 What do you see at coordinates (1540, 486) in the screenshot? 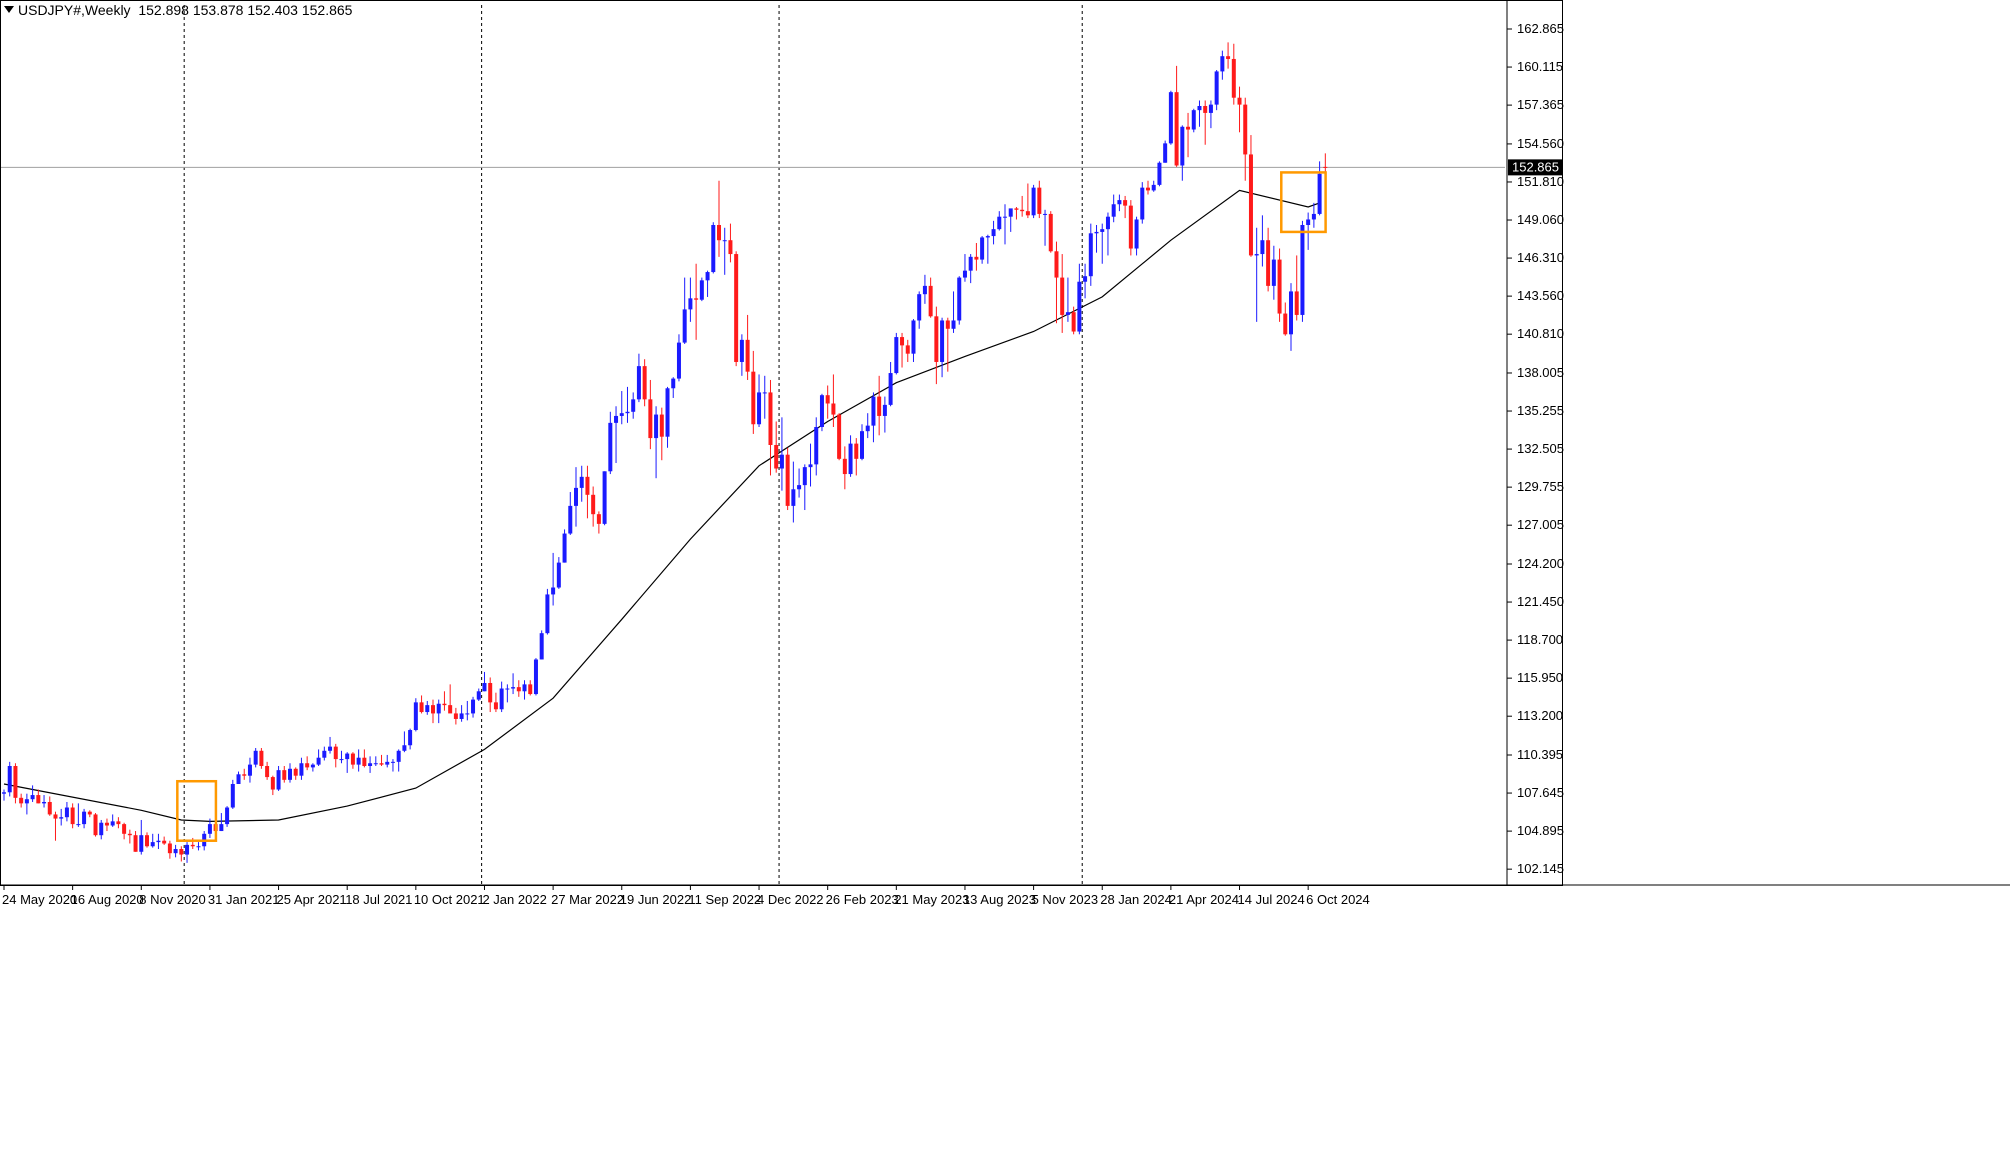
I see `y-tick-label: 129.755` at bounding box center [1540, 486].